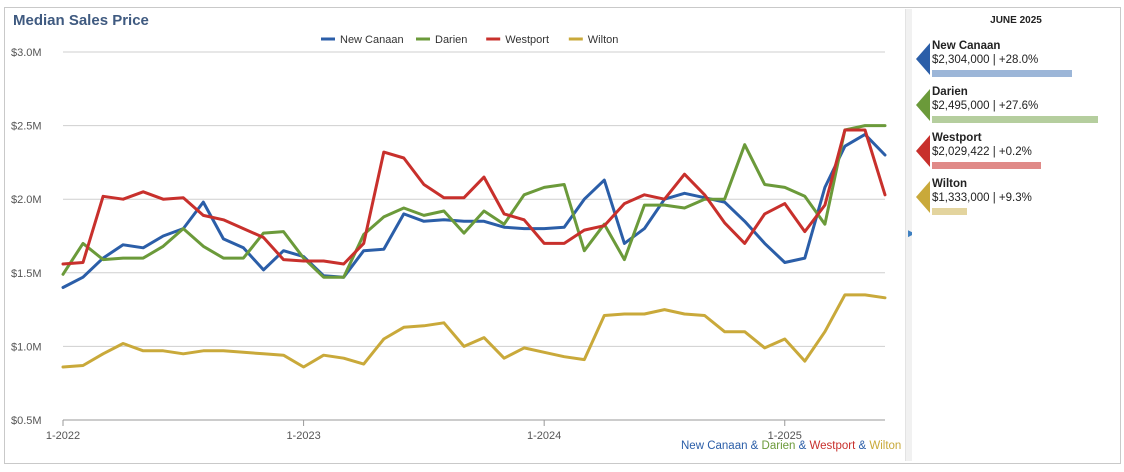 The image size is (1124, 472). I want to click on legend-label: Westport, so click(527, 40).